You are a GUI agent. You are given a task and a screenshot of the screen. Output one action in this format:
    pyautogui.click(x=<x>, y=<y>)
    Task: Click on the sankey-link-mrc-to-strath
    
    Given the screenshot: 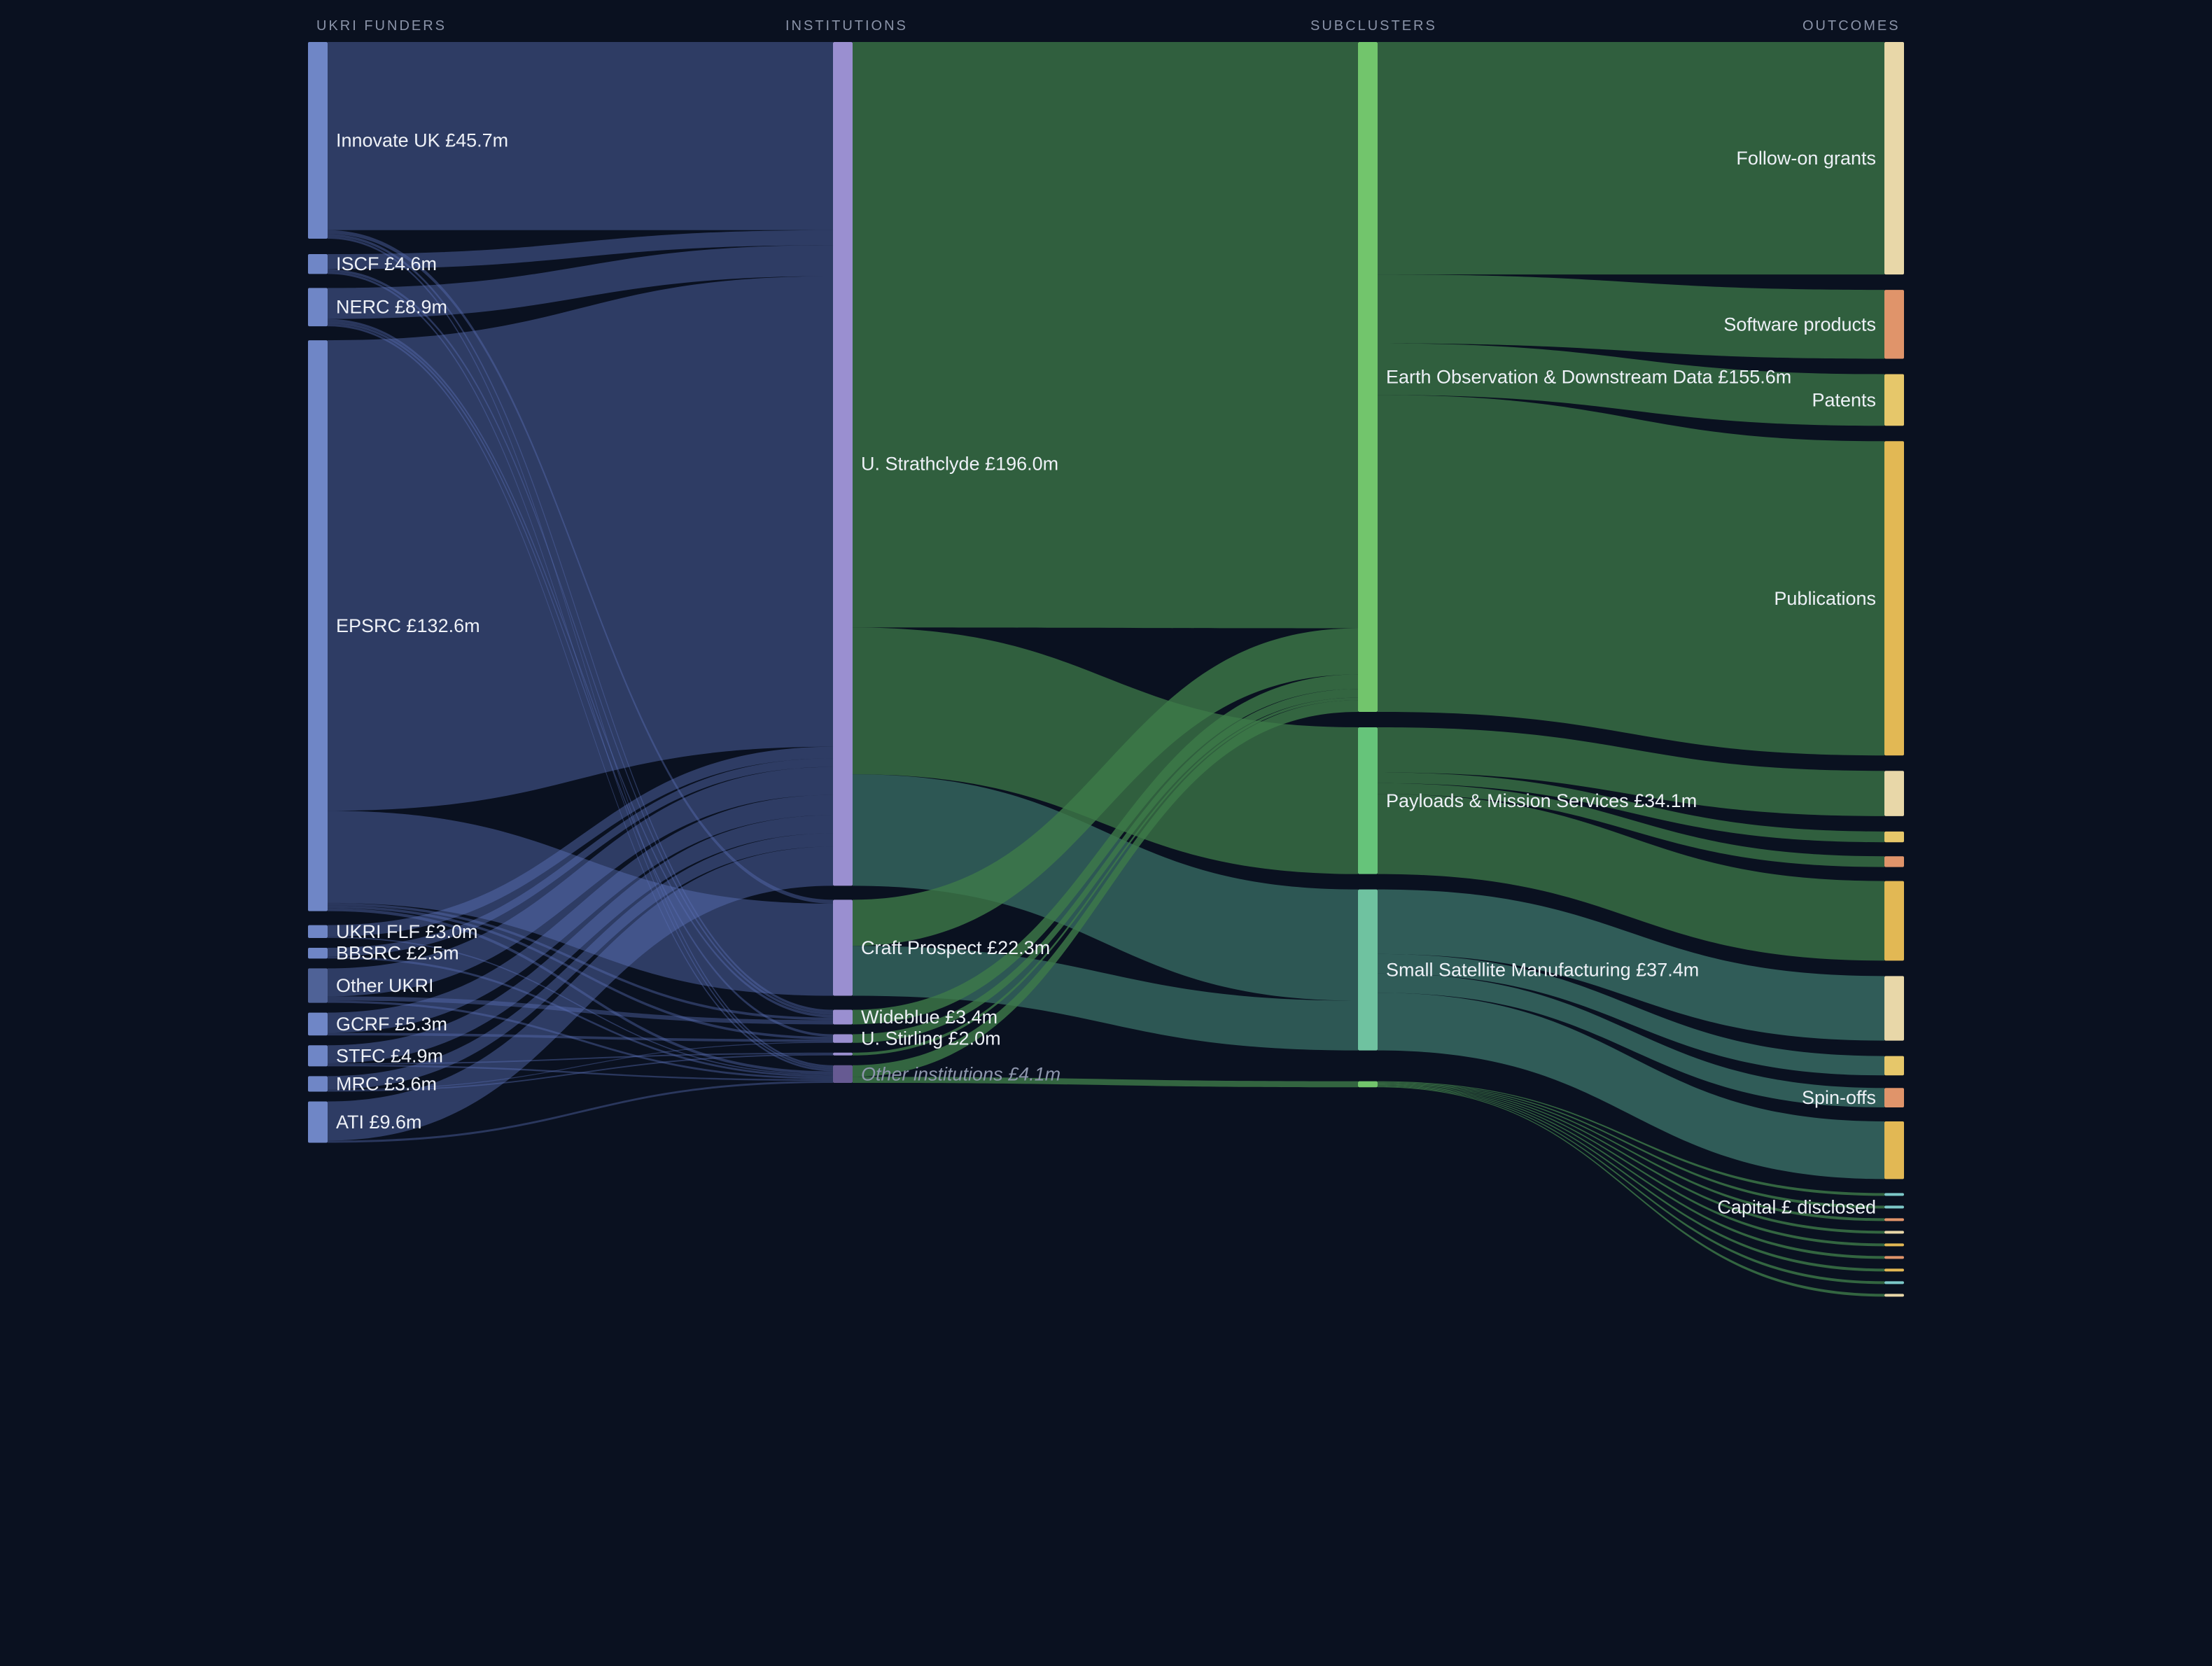 What is the action you would take?
    pyautogui.click(x=580, y=961)
    